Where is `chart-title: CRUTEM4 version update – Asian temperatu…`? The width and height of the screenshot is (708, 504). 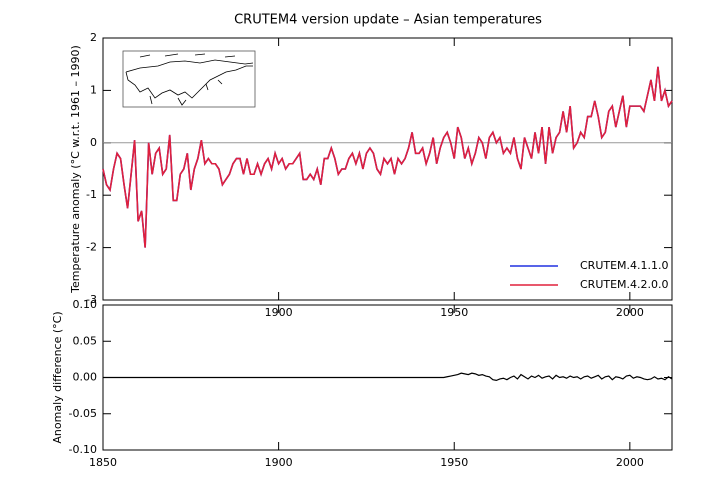
chart-title: CRUTEM4 version update – Asian temperatu… is located at coordinates (388, 20).